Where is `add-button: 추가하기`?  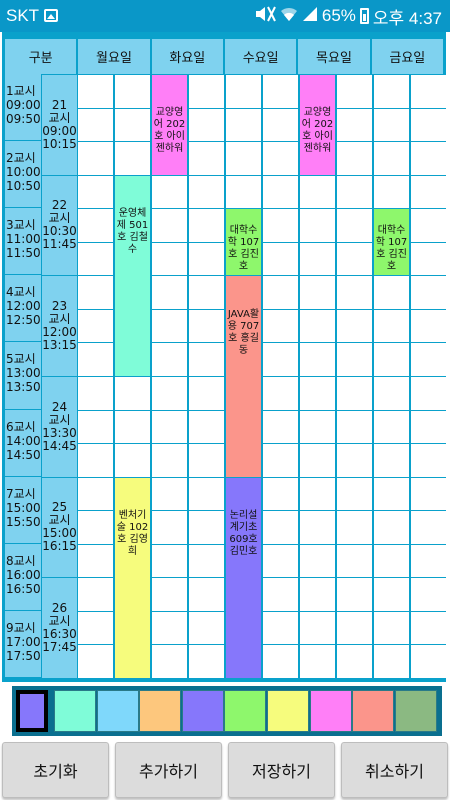
add-button: 추가하기 is located at coordinates (168, 770).